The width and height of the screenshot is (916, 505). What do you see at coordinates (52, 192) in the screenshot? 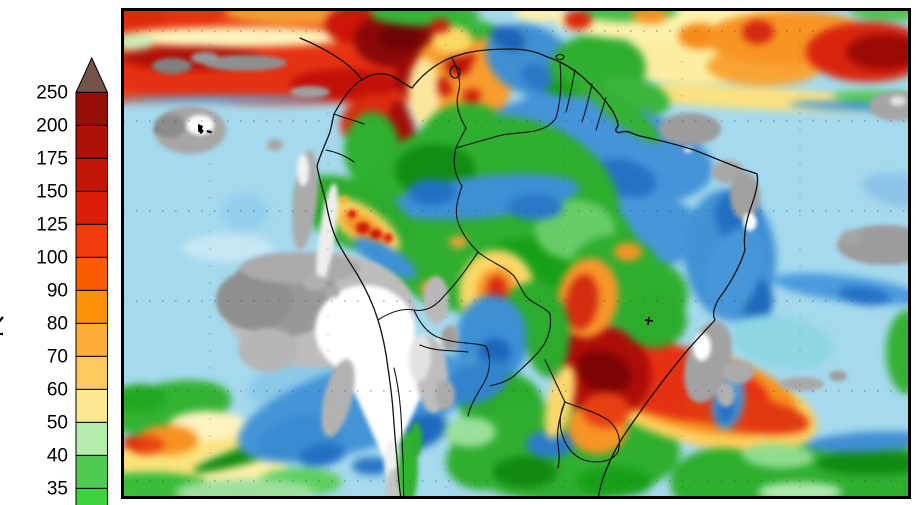
I see `svg-text: 150` at bounding box center [52, 192].